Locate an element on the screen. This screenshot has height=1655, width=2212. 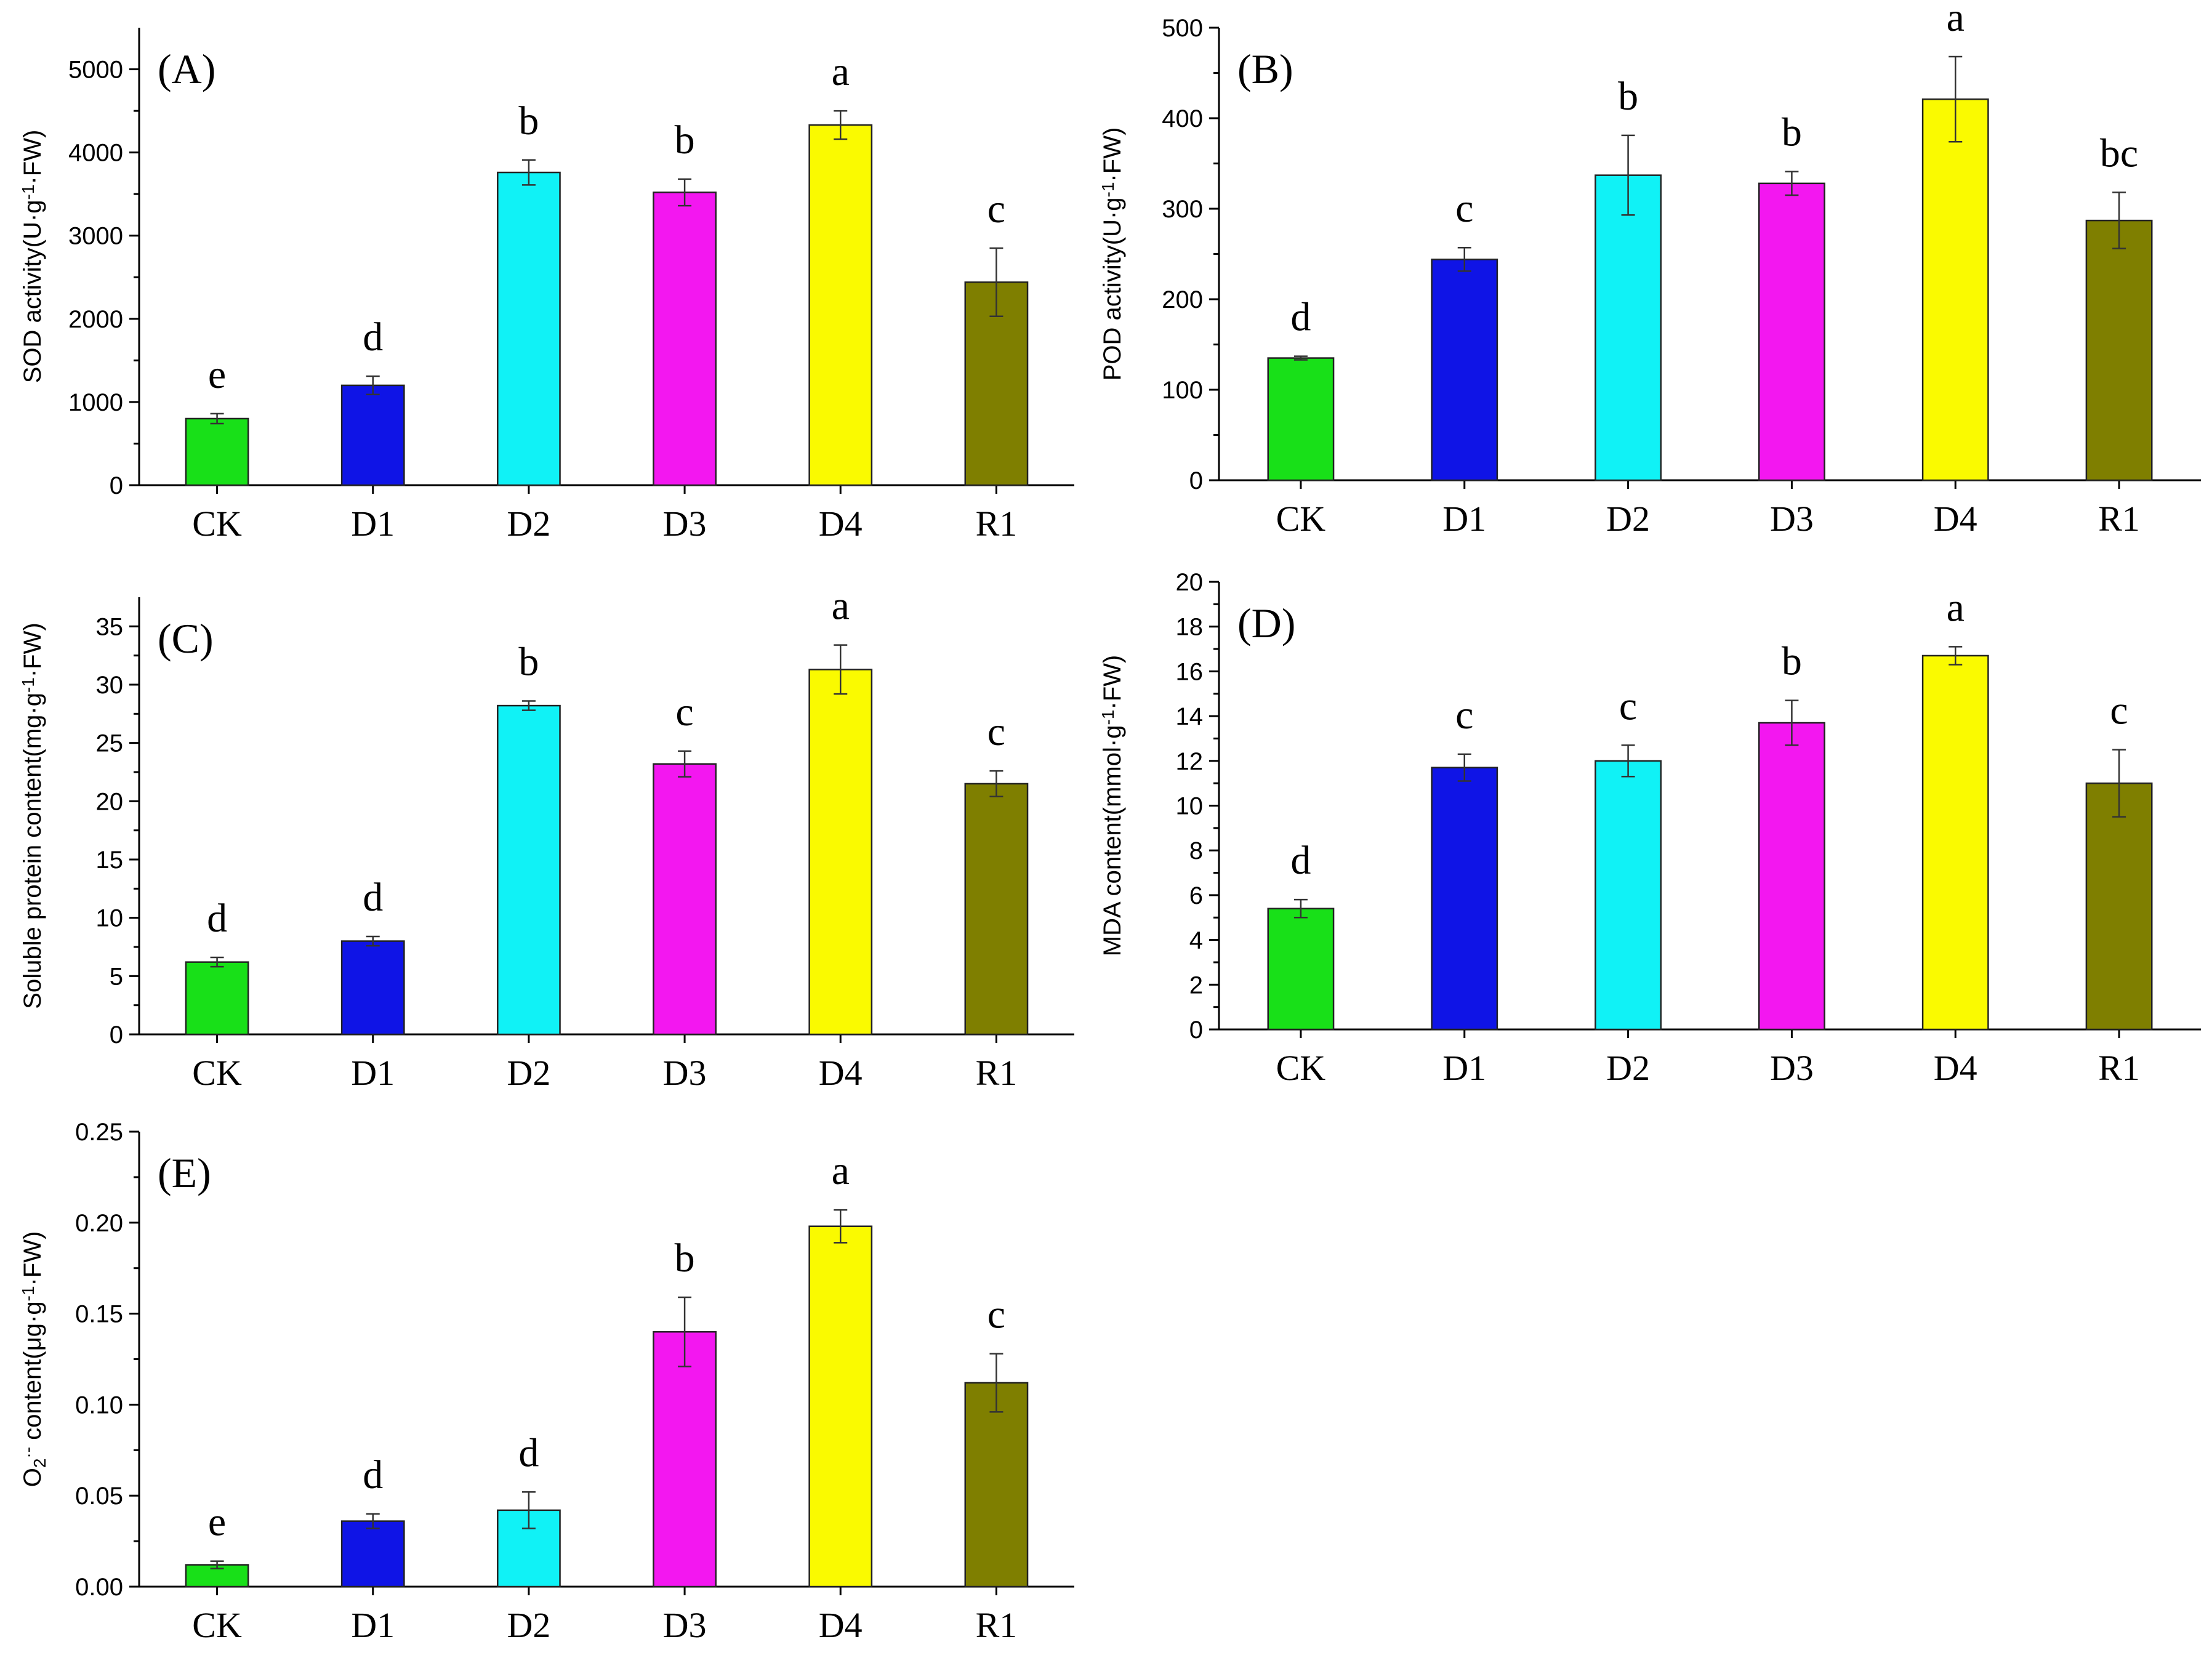
y-tick-label-b: 500 is located at coordinates (1182, 28).